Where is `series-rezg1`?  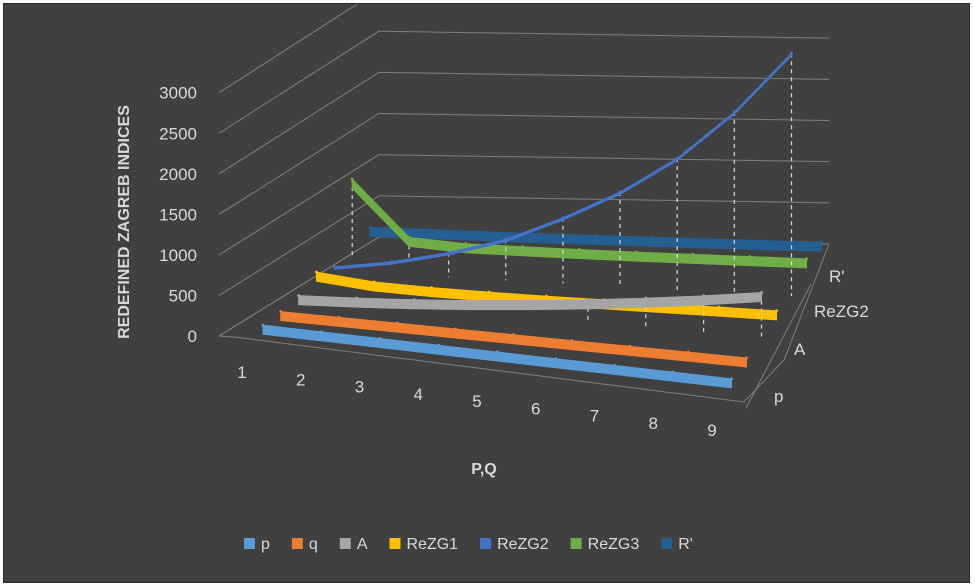 series-rezg1 is located at coordinates (546, 295).